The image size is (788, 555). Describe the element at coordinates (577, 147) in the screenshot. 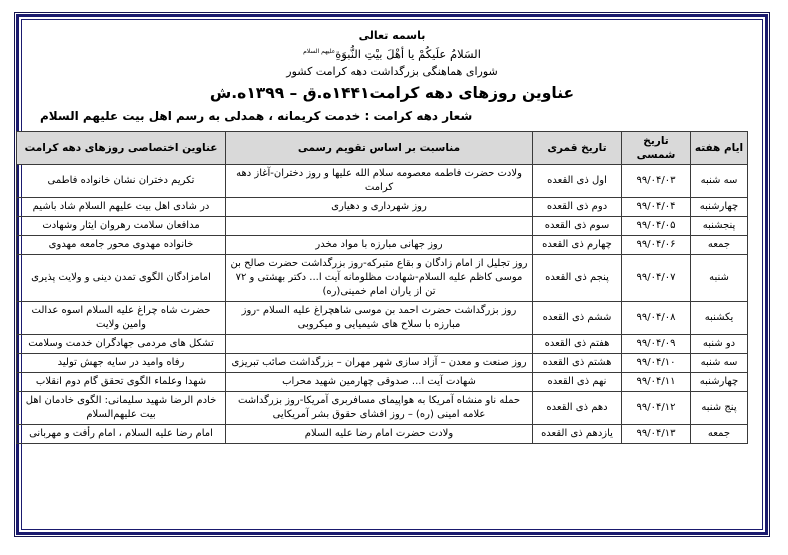

I see `column-header-lunar: تاریخ قمری` at that location.